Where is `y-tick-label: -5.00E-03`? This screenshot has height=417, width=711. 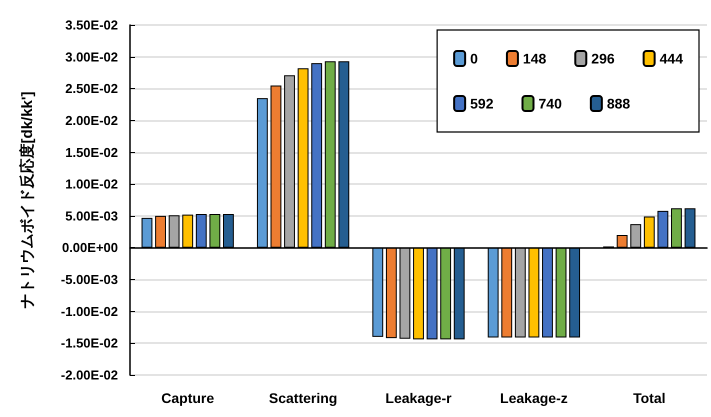 y-tick-label: -5.00E-03 is located at coordinates (89, 280).